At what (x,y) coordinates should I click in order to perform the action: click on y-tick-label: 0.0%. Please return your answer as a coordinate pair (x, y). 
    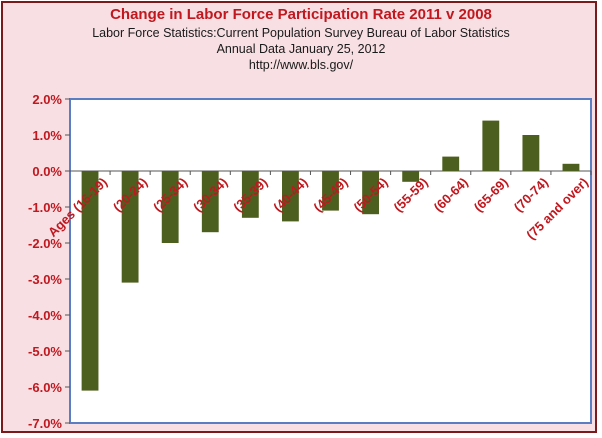
    Looking at the image, I should click on (47, 171).